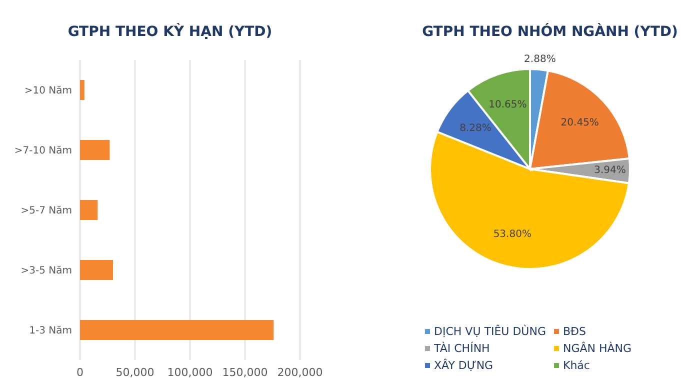 The width and height of the screenshot is (700, 378). What do you see at coordinates (490, 331) in the screenshot?
I see `legend-label: DỊCH VỤ TIÊU DÙNG` at bounding box center [490, 331].